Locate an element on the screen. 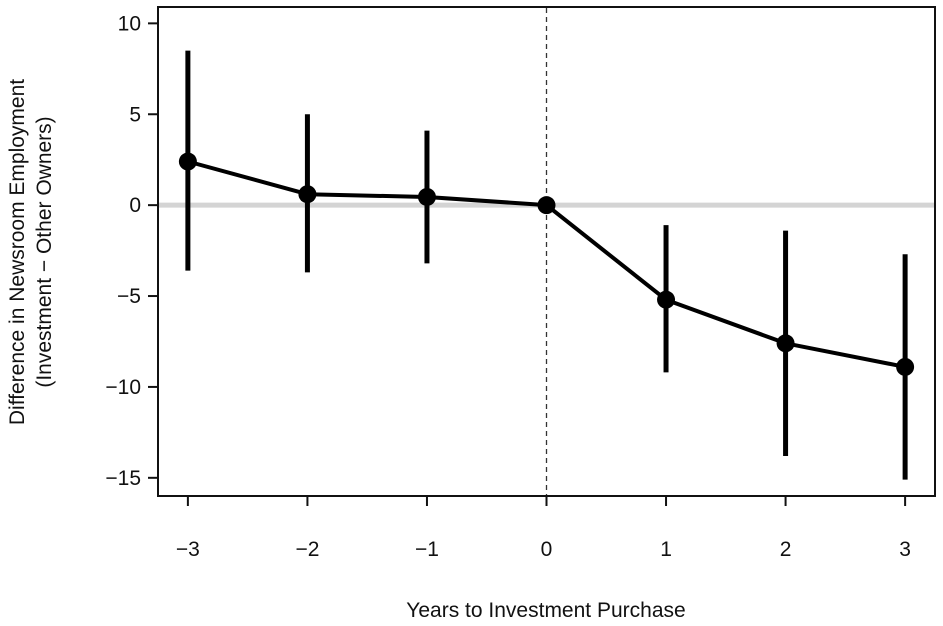 The height and width of the screenshot is (626, 943). x-tick-label: −2 is located at coordinates (307, 549).